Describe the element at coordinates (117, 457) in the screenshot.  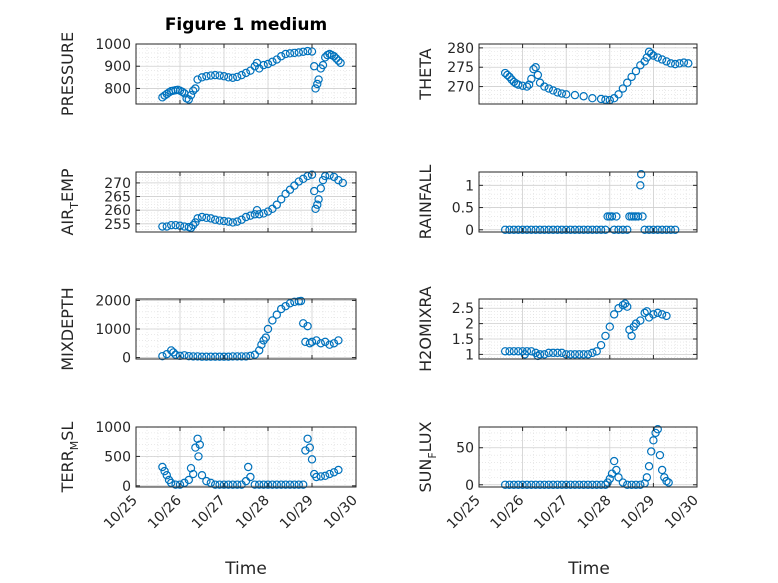
I see `y-tick-label: 500` at that location.